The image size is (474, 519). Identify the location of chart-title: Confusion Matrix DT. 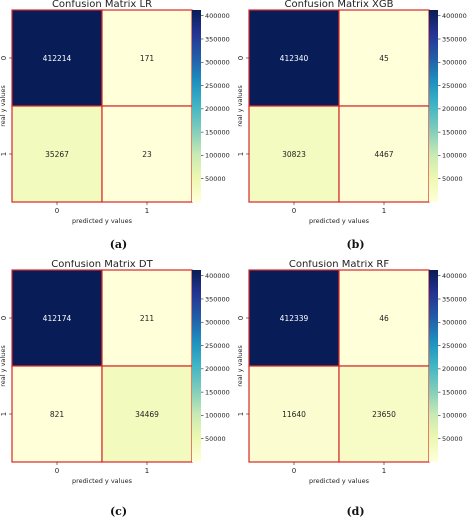
(102, 265).